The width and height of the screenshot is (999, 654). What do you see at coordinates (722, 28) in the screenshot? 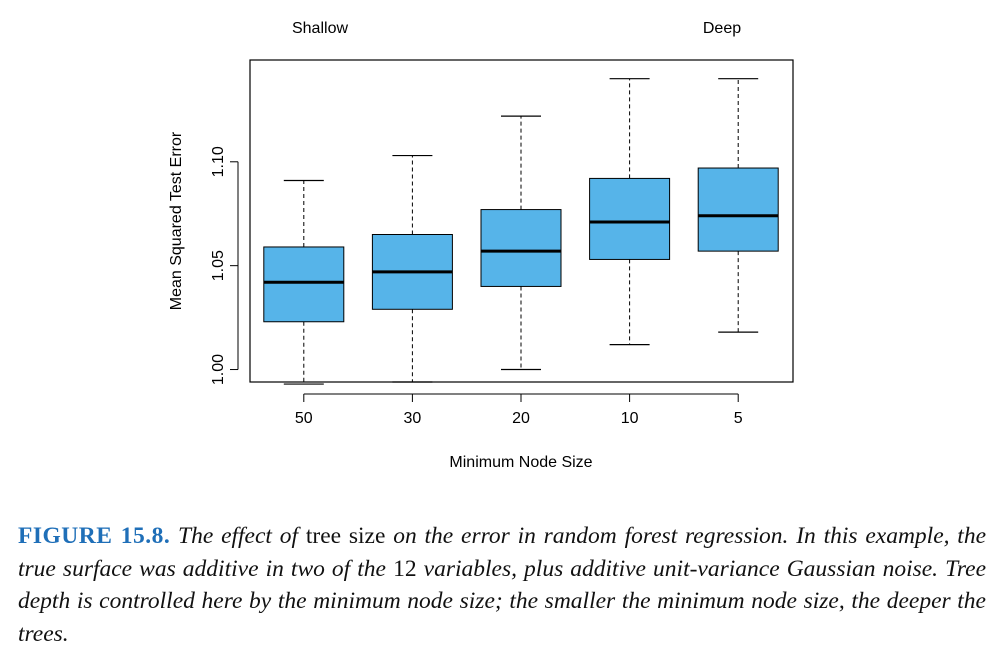
I see `annotation-deep: Deep` at bounding box center [722, 28].